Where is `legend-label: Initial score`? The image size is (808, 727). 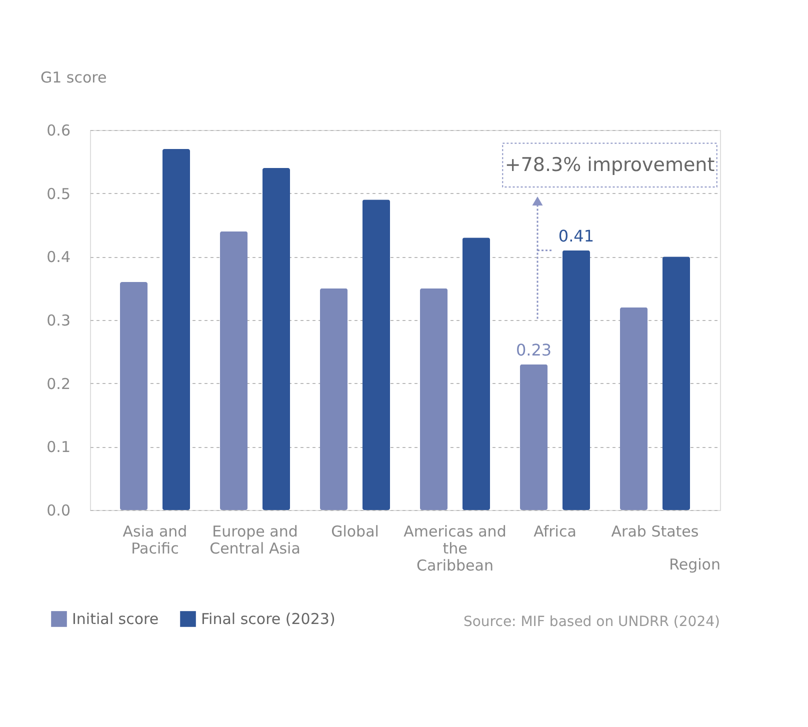
legend-label: Initial score is located at coordinates (115, 619).